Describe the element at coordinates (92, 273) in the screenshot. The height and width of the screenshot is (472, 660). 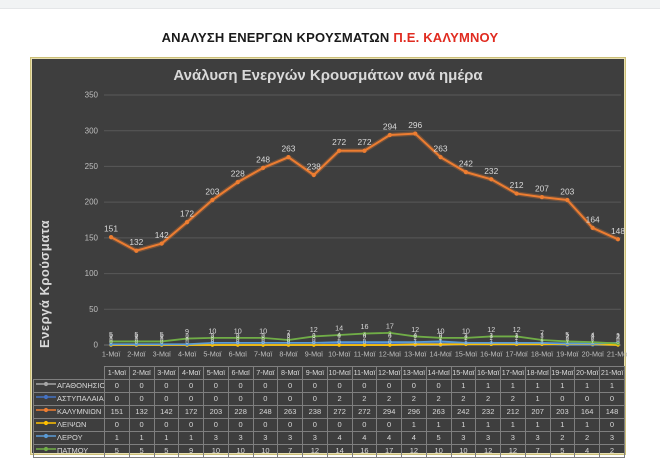
I see `y-tick-label: 100` at that location.